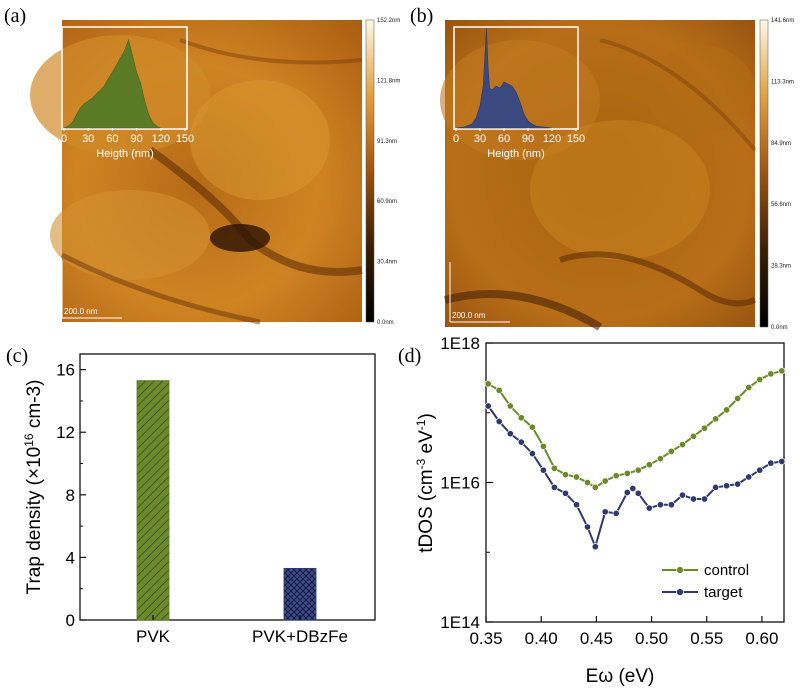 Image resolution: width=800 pixels, height=690 pixels. I want to click on scale-bar-a: 200.0 nm, so click(91, 289).